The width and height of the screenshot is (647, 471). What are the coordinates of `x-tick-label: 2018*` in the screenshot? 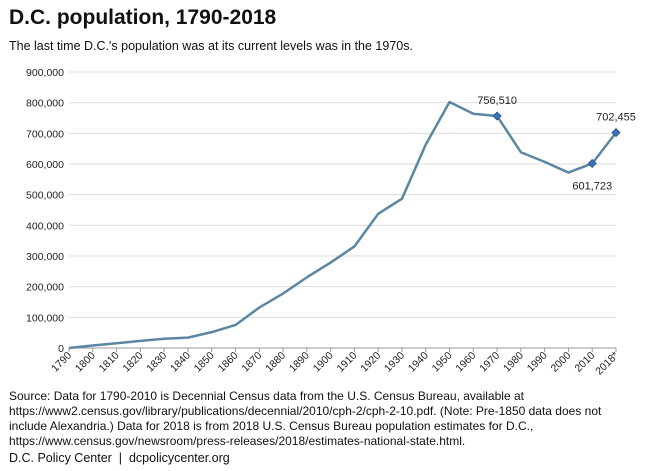 It's located at (607, 364).